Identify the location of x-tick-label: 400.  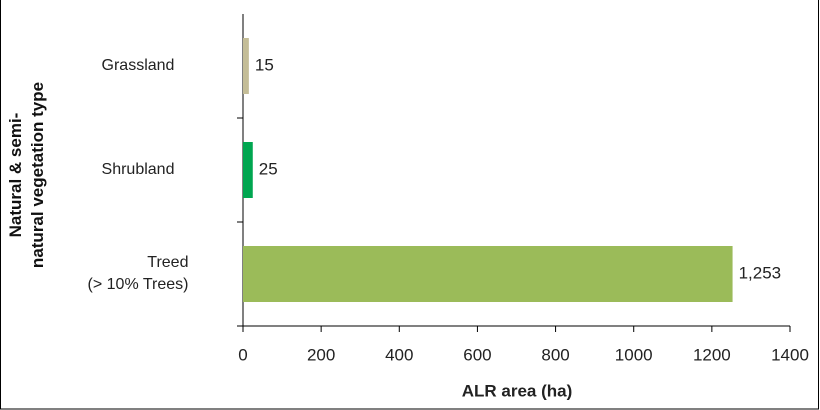
(399, 354).